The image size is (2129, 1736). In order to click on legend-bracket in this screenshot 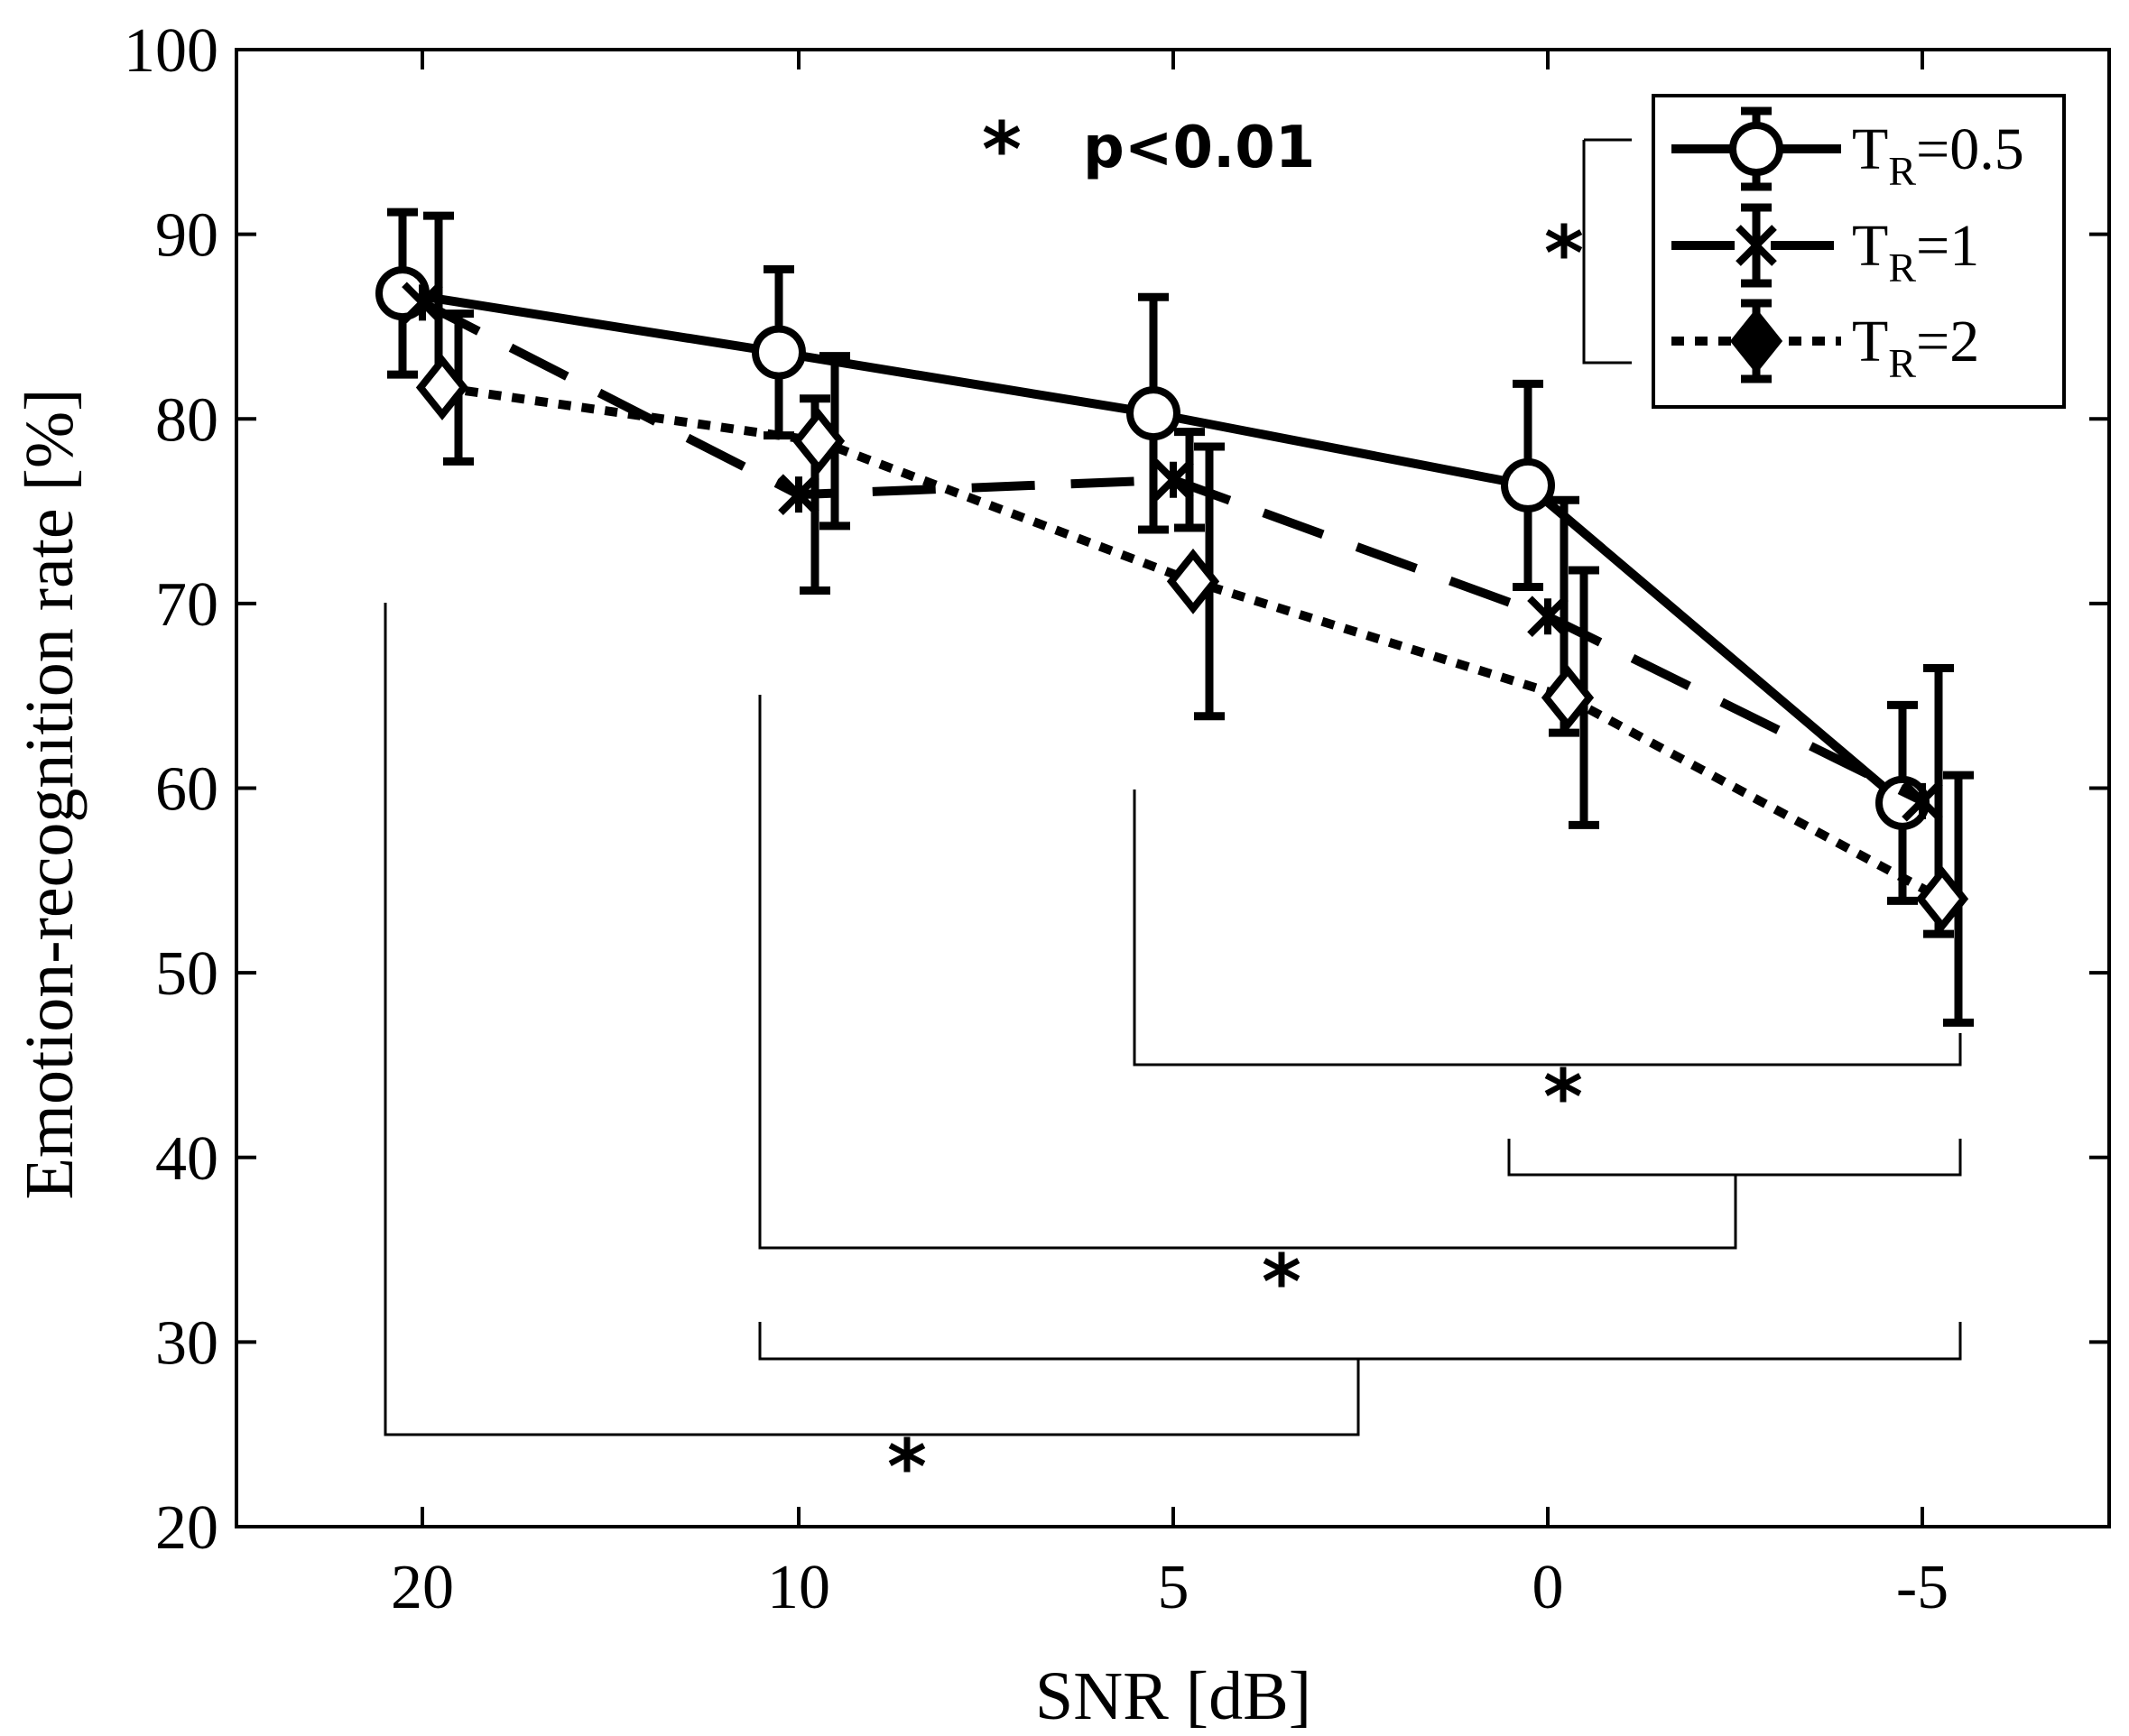, I will do `click(1607, 253)`.